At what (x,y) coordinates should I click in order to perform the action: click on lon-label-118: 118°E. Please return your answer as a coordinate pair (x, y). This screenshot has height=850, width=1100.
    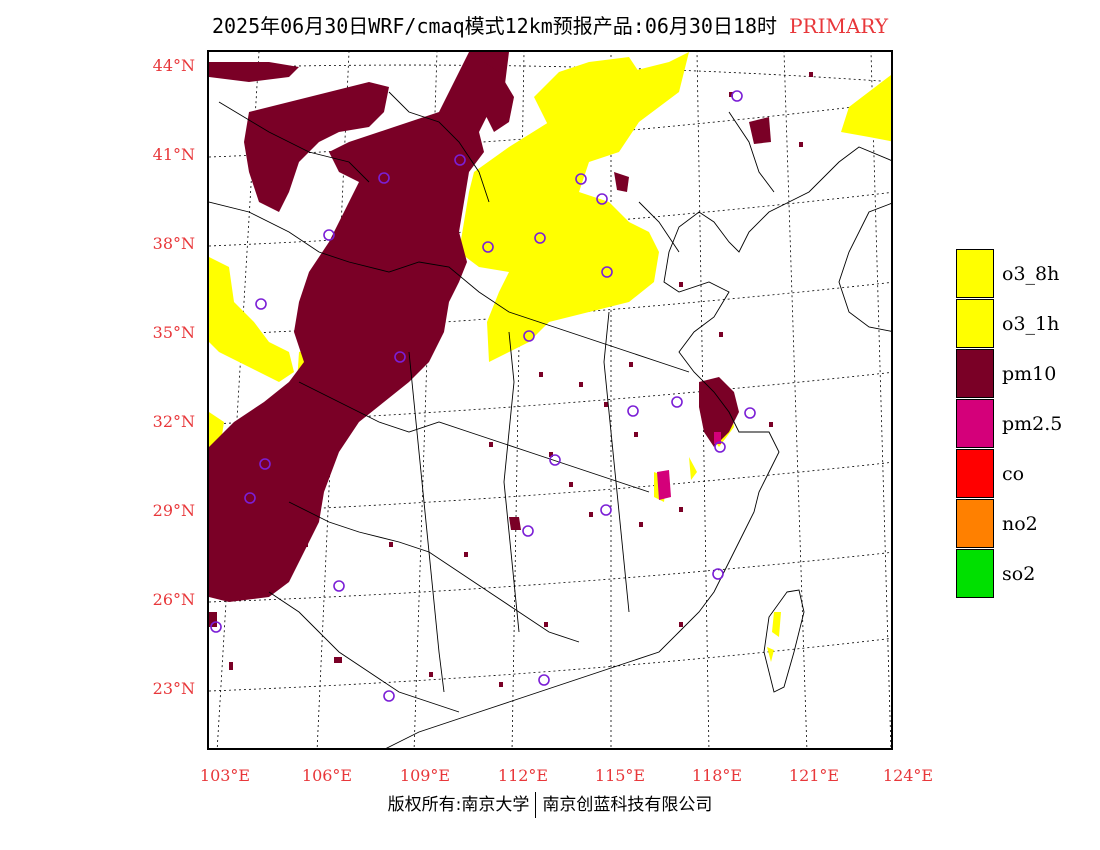
    Looking at the image, I should click on (717, 775).